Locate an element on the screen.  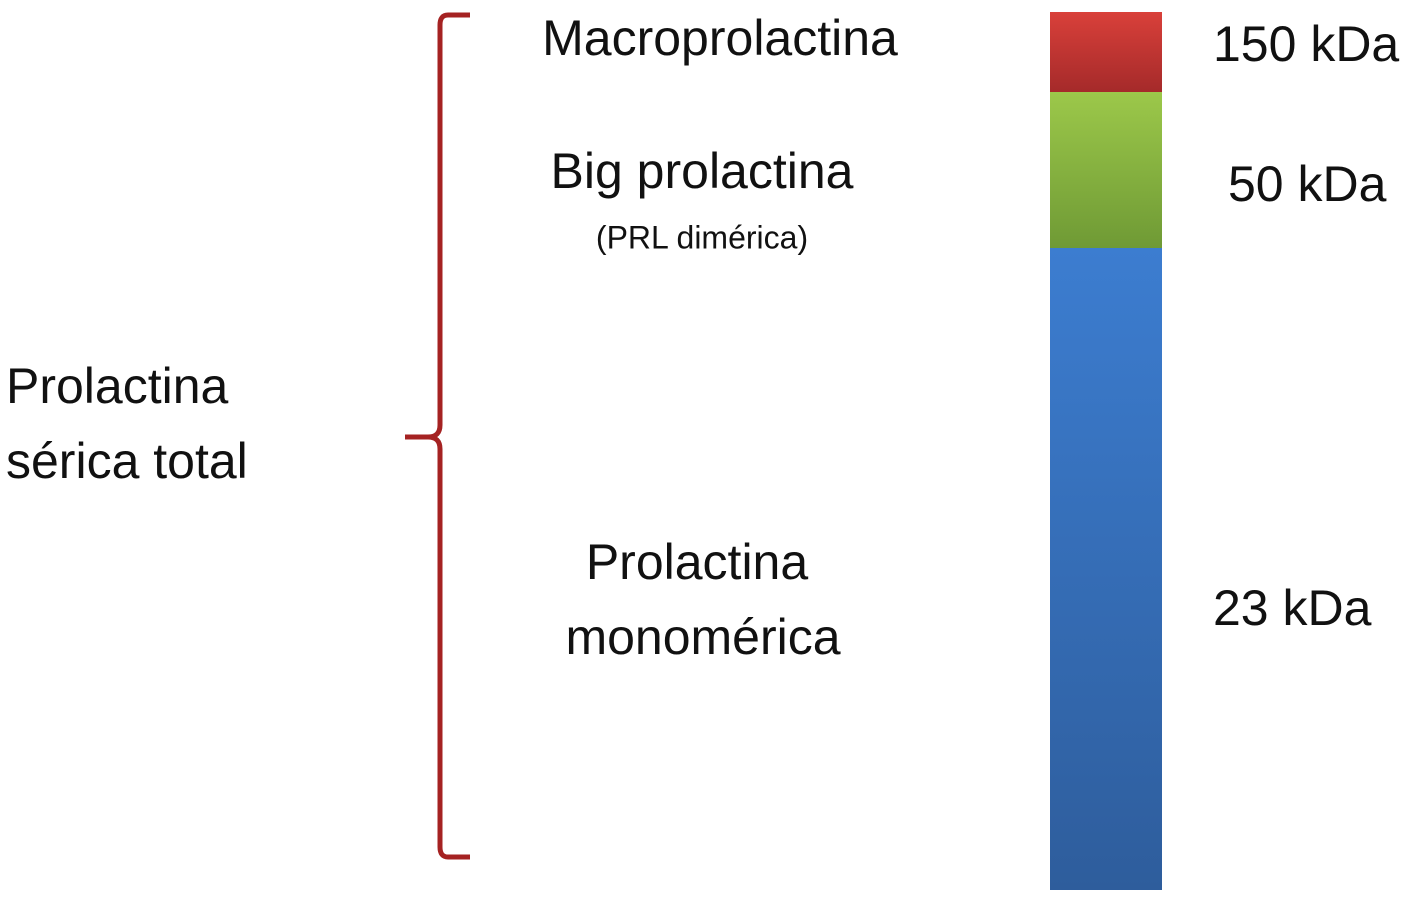
fraction-size: 23 kDa is located at coordinates (1292, 608).